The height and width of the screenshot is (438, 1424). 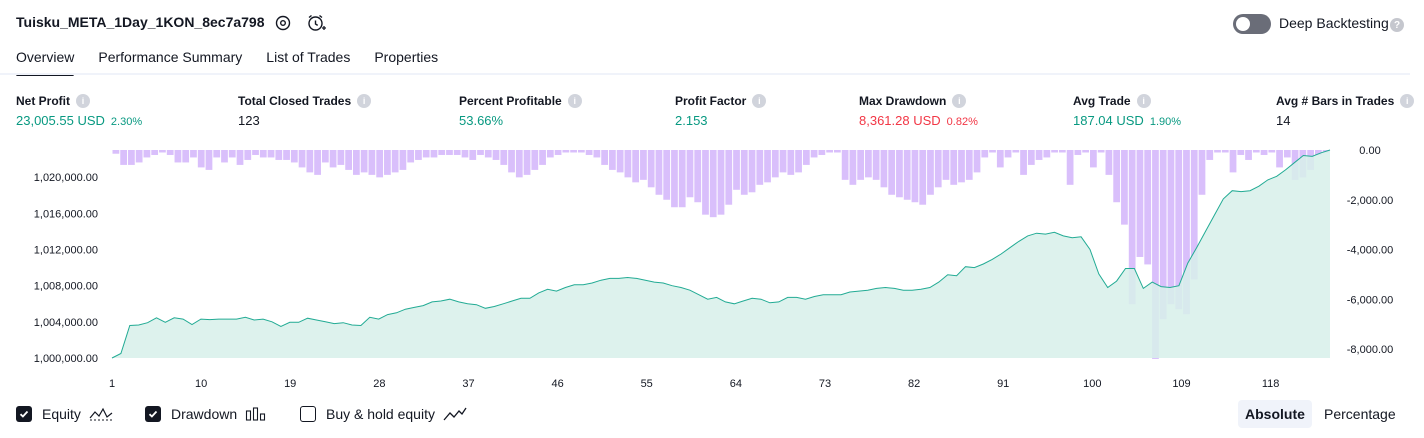 What do you see at coordinates (1252, 24) in the screenshot?
I see `deep-backtesting-toggle` at bounding box center [1252, 24].